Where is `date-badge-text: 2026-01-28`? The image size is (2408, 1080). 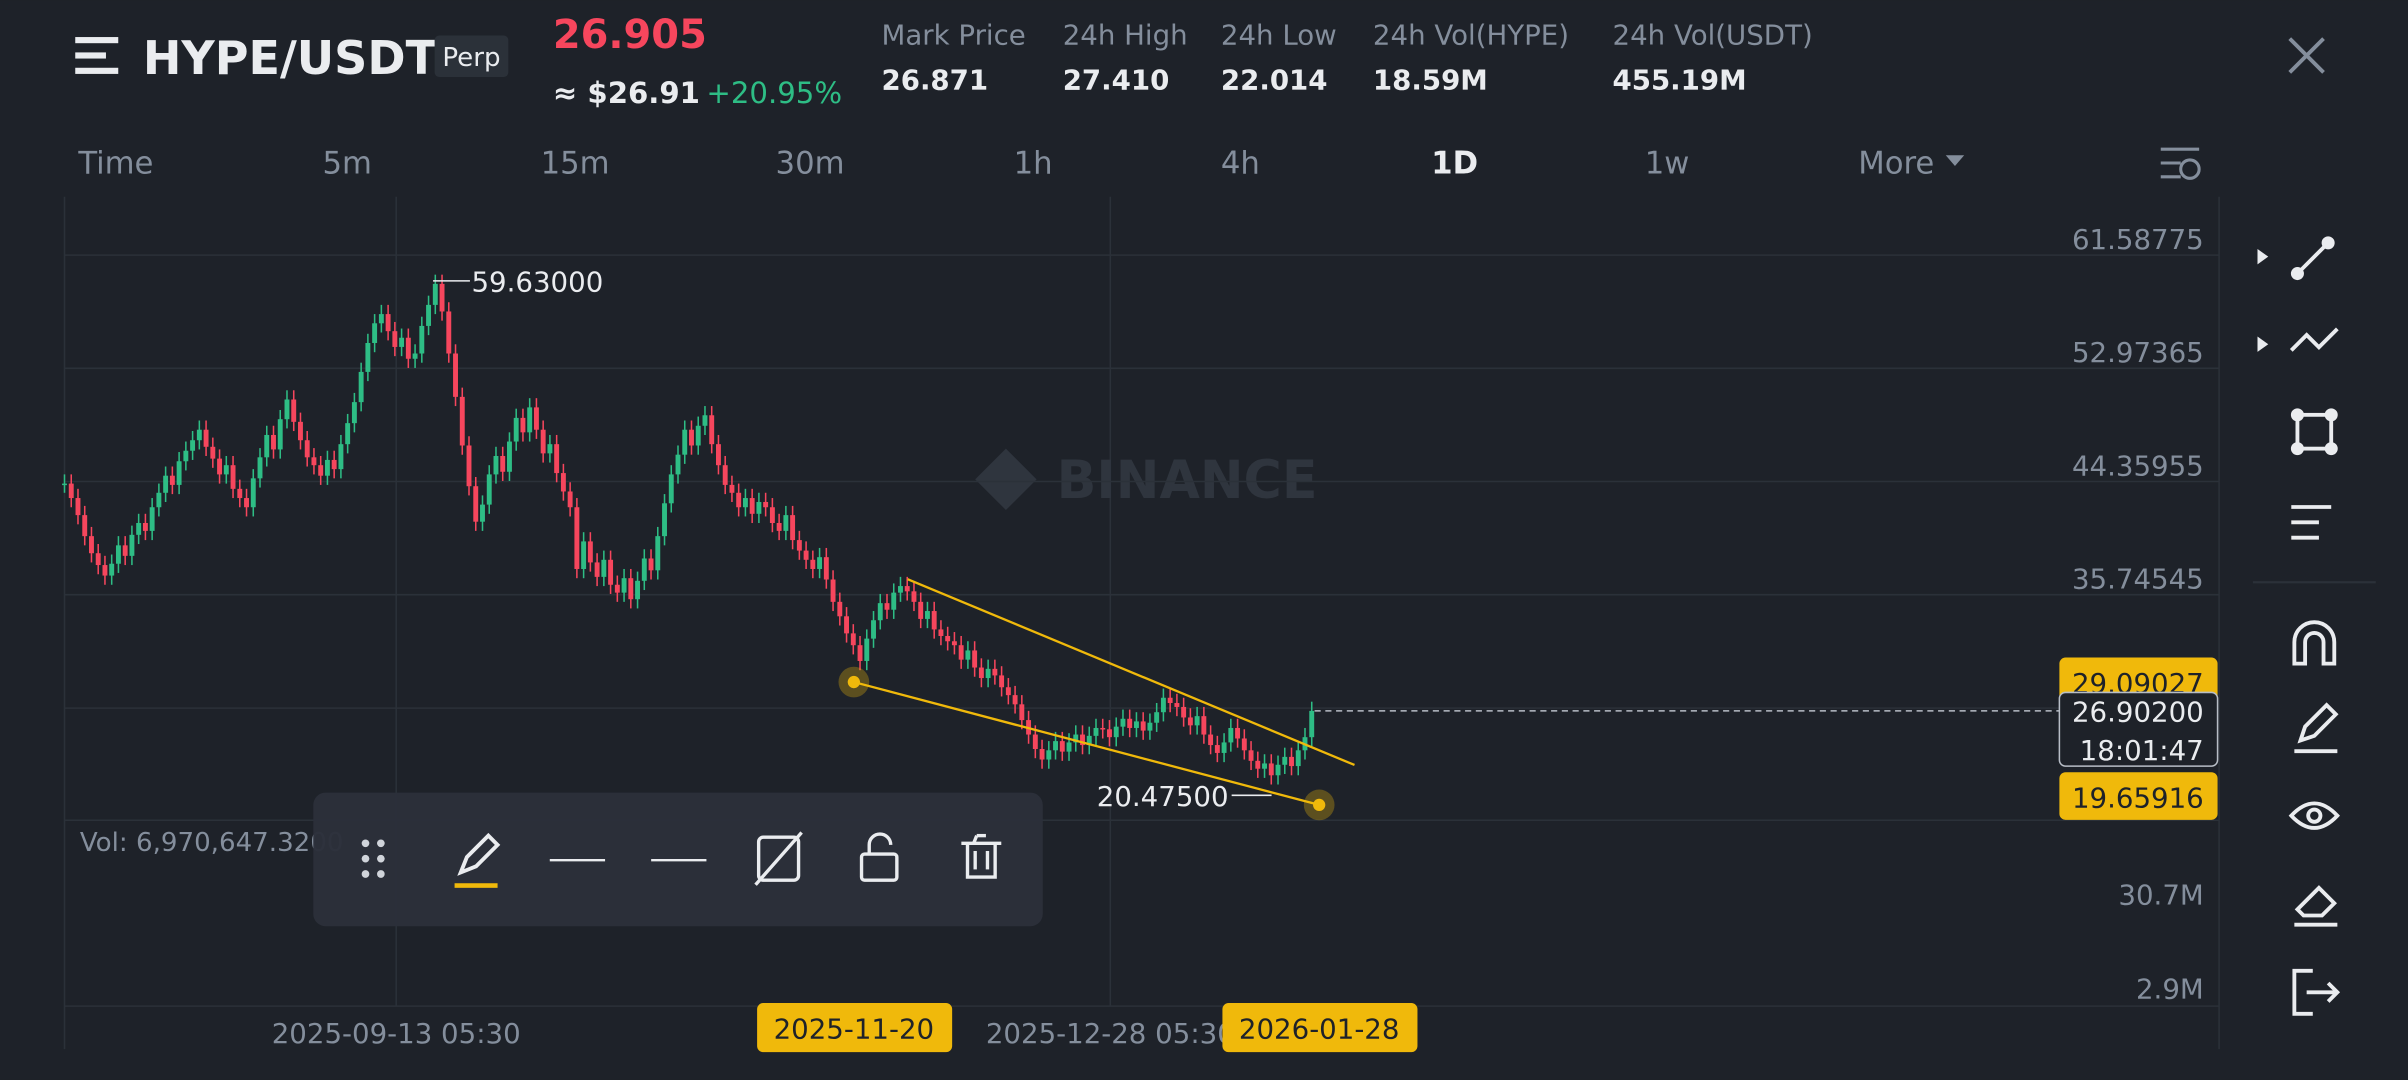 date-badge-text: 2026-01-28 is located at coordinates (1319, 1028).